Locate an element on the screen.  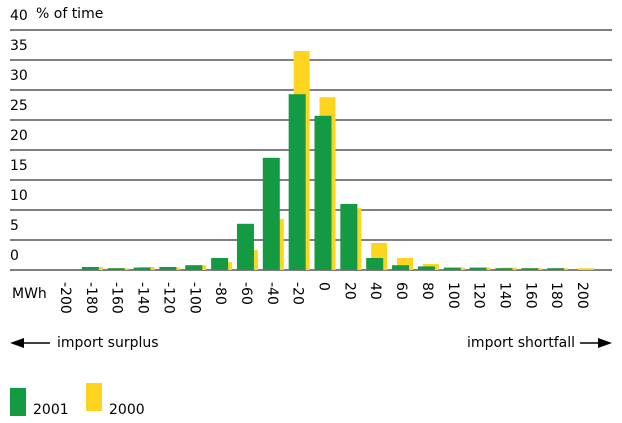
x-tick-label: -80 is located at coordinates (220, 293).